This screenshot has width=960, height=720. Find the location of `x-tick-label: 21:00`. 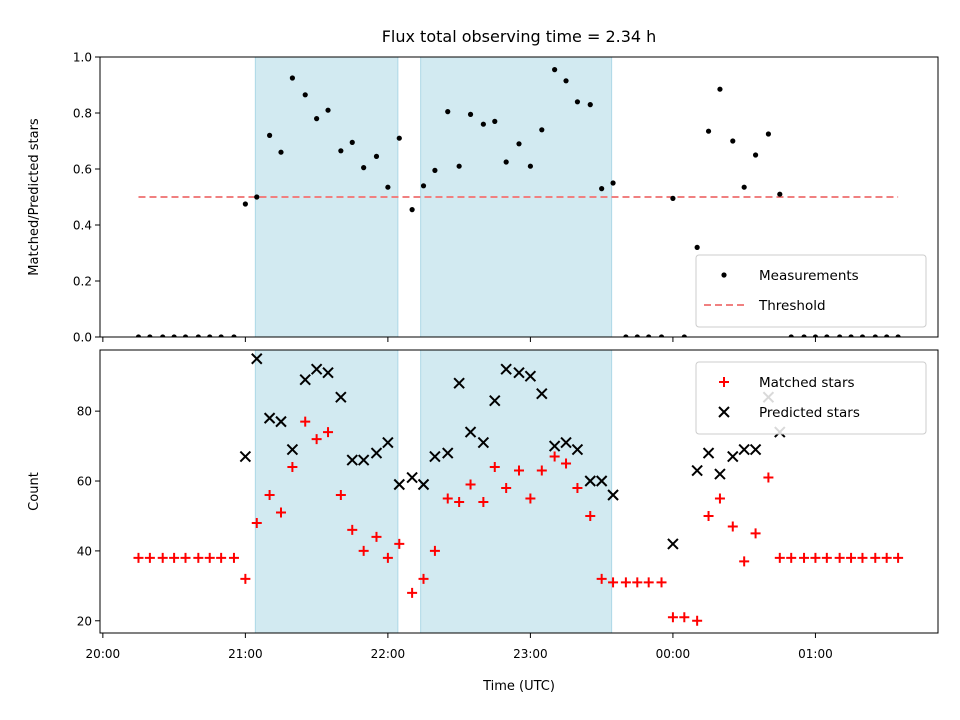

x-tick-label: 21:00 is located at coordinates (245, 654).